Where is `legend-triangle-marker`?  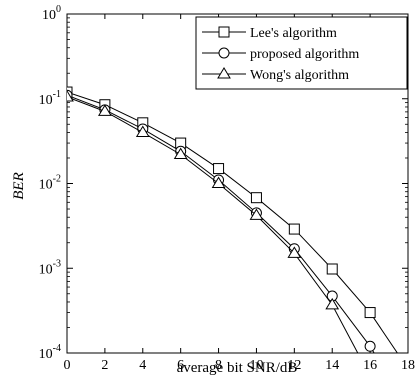
legend-triangle-marker is located at coordinates (224, 73).